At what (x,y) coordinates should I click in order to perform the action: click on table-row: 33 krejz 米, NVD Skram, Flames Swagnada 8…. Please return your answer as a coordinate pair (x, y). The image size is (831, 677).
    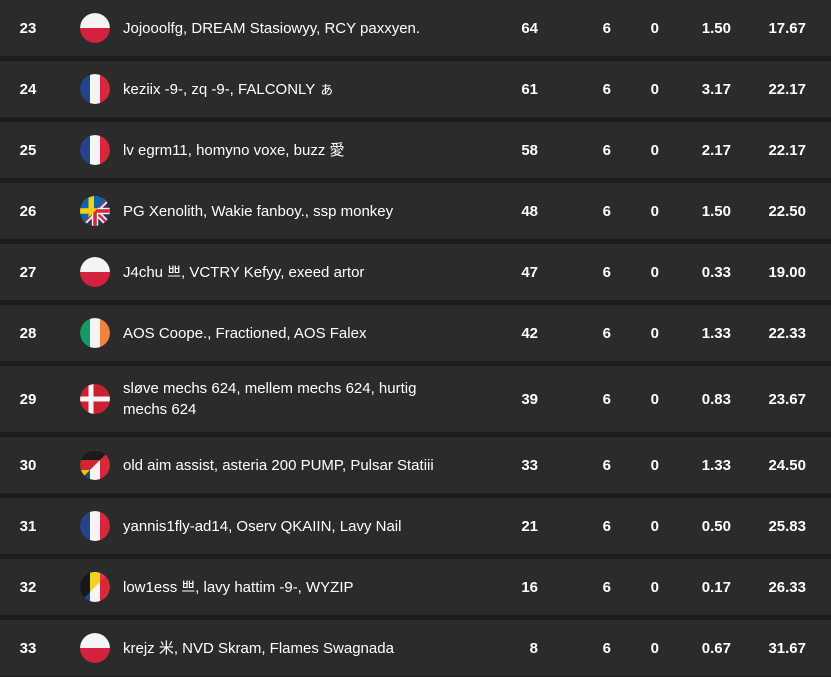
    Looking at the image, I should click on (415, 648).